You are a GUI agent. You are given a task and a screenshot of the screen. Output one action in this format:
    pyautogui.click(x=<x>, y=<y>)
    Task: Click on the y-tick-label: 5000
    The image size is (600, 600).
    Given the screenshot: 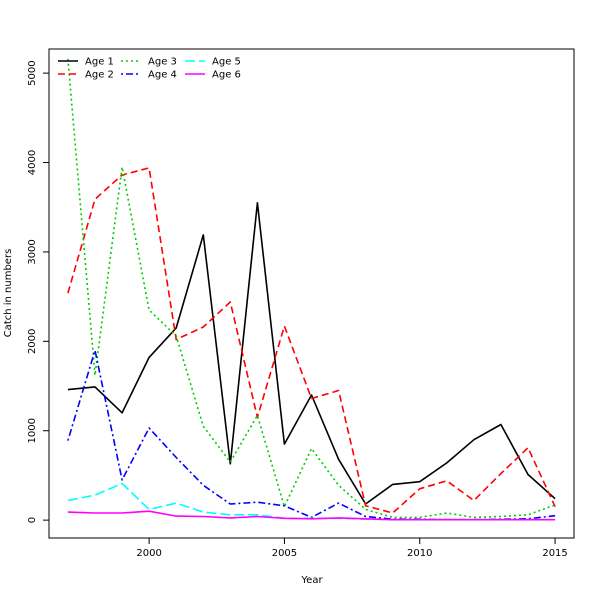 What is the action you would take?
    pyautogui.click(x=32, y=72)
    